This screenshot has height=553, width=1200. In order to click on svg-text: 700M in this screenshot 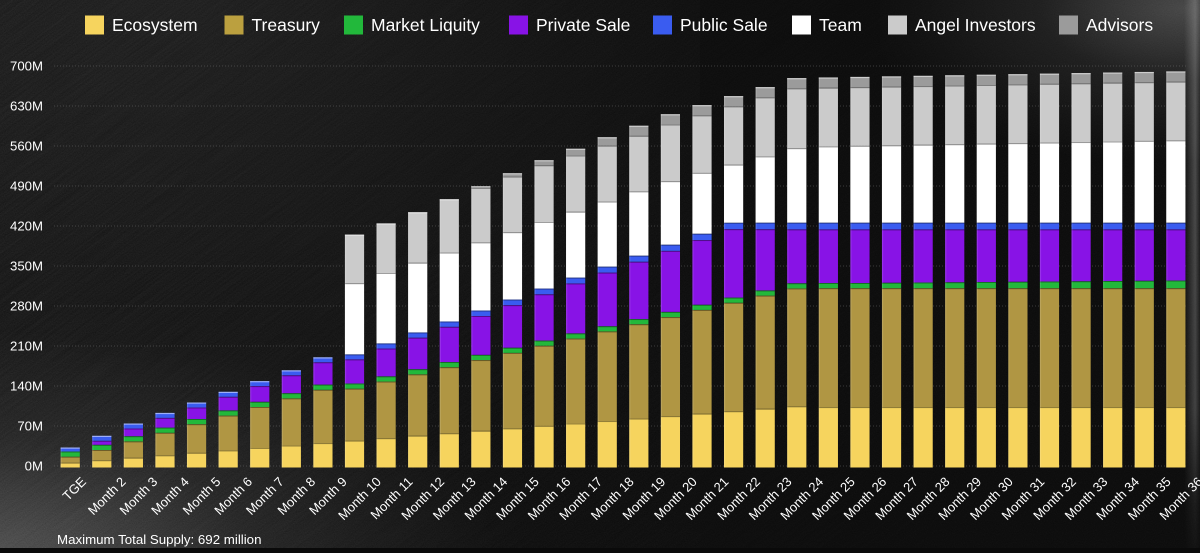, I will do `click(26, 66)`.